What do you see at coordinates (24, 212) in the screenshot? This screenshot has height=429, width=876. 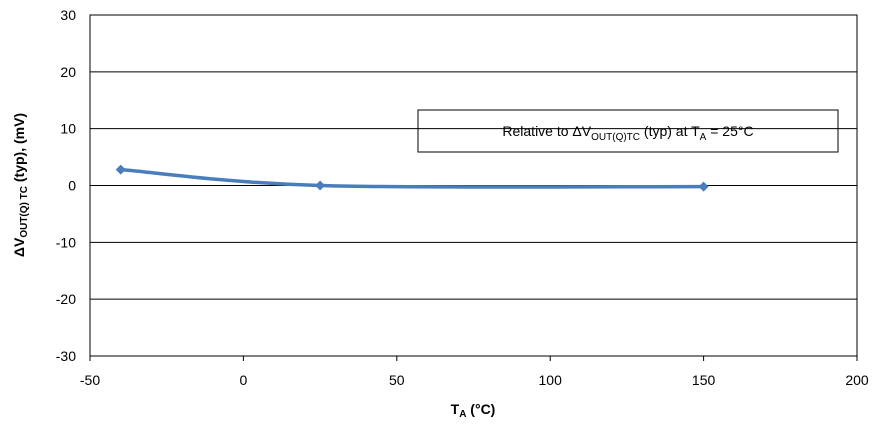 I see `label-sub: OUT(Q) TC` at bounding box center [24, 212].